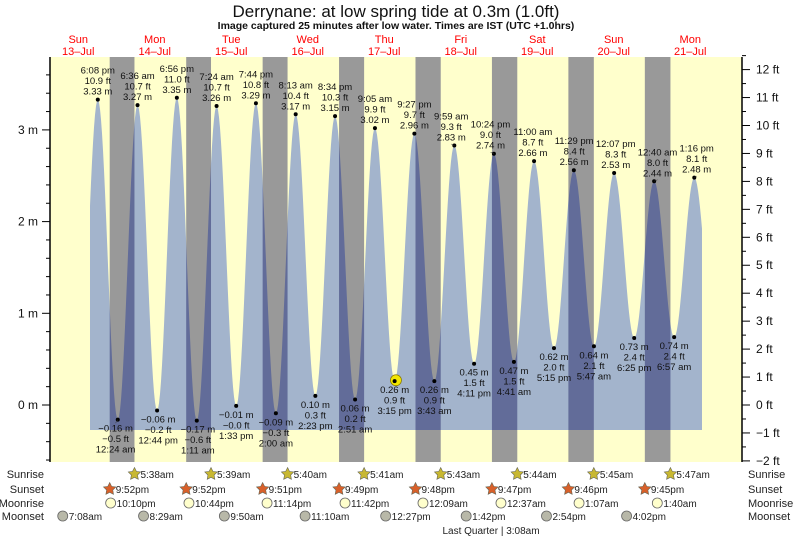  I want to click on day-date-label: 21–Jul, so click(690, 52).